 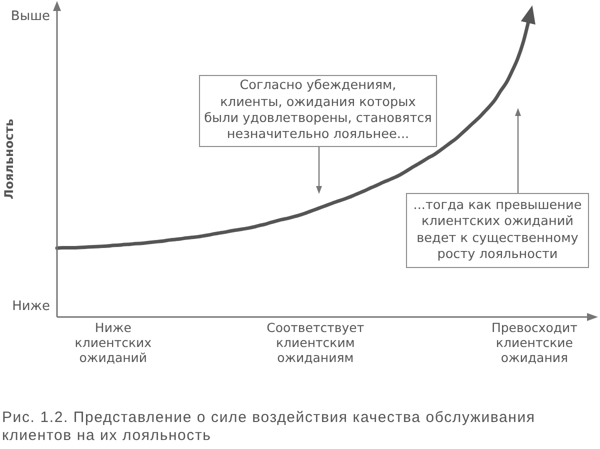 I want to click on text: Выше, so click(x=30, y=16).